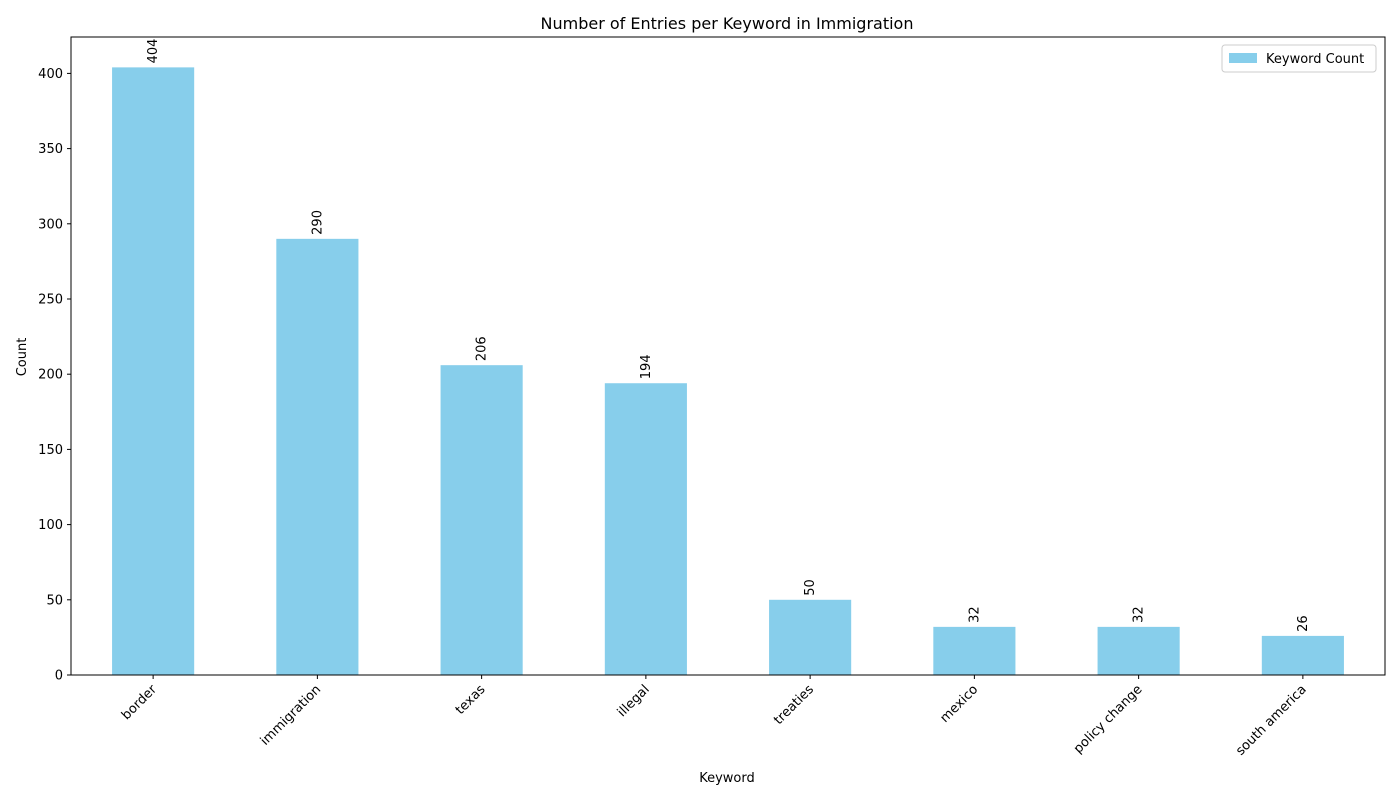  Describe the element at coordinates (482, 348) in the screenshot. I see `data-label: 206` at that location.